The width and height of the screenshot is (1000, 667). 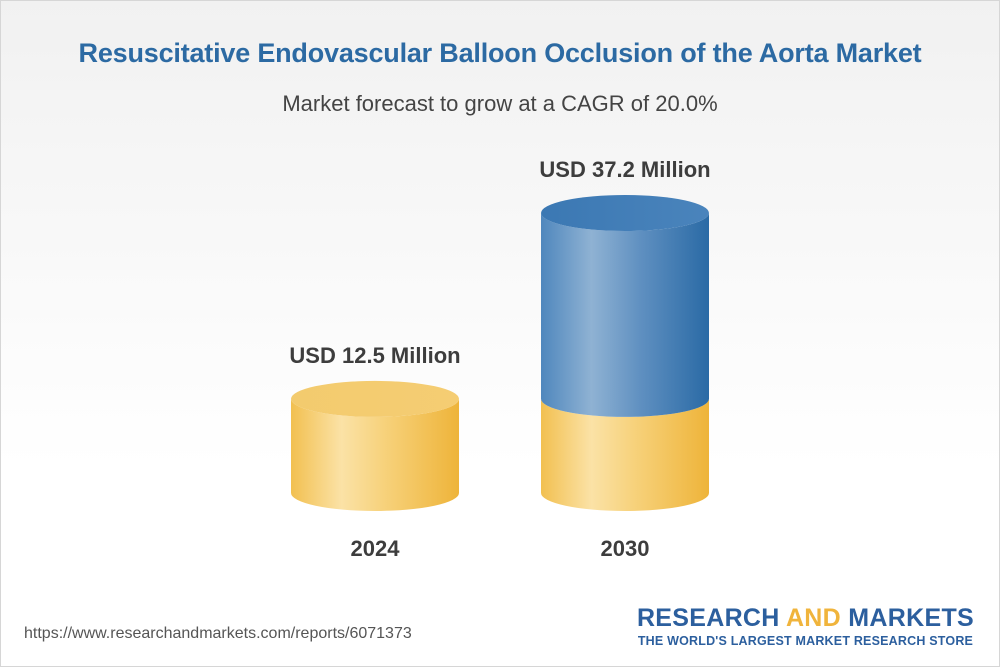 I want to click on category-label-2024: 2024, so click(x=376, y=548).